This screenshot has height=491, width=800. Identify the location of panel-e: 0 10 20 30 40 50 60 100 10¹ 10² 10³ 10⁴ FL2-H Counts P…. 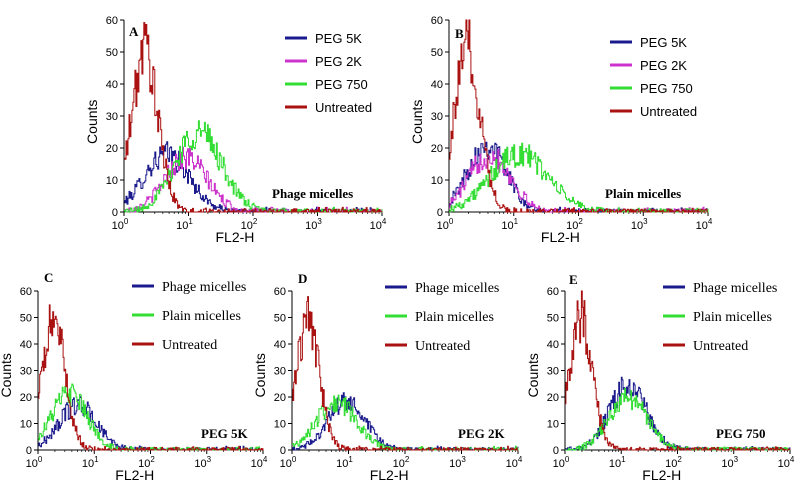
(660, 377).